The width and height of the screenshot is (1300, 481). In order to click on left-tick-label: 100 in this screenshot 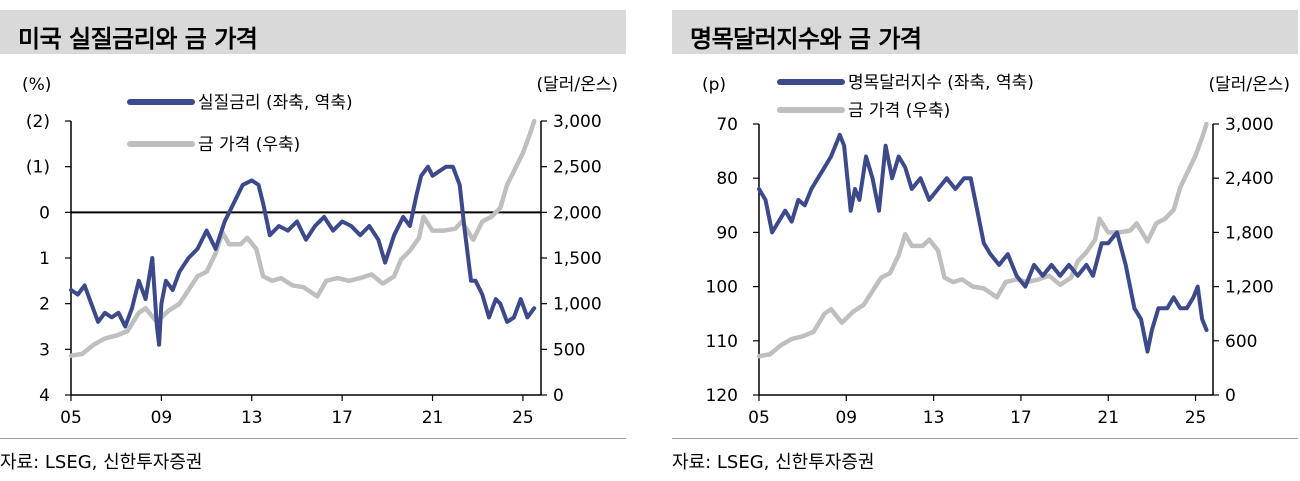, I will do `click(722, 288)`.